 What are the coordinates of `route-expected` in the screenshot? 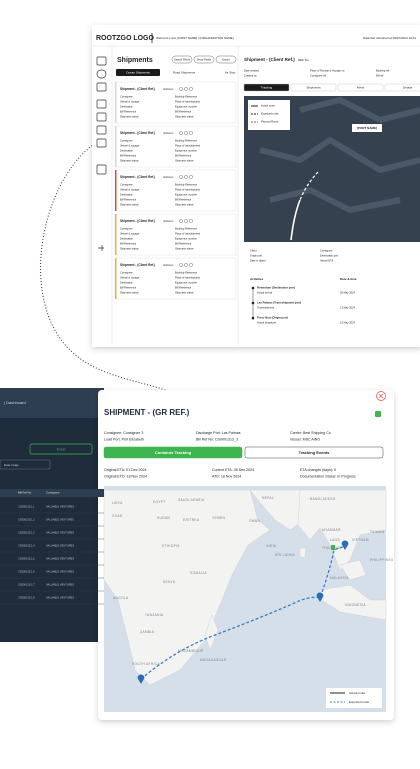 It's located at (243, 612).